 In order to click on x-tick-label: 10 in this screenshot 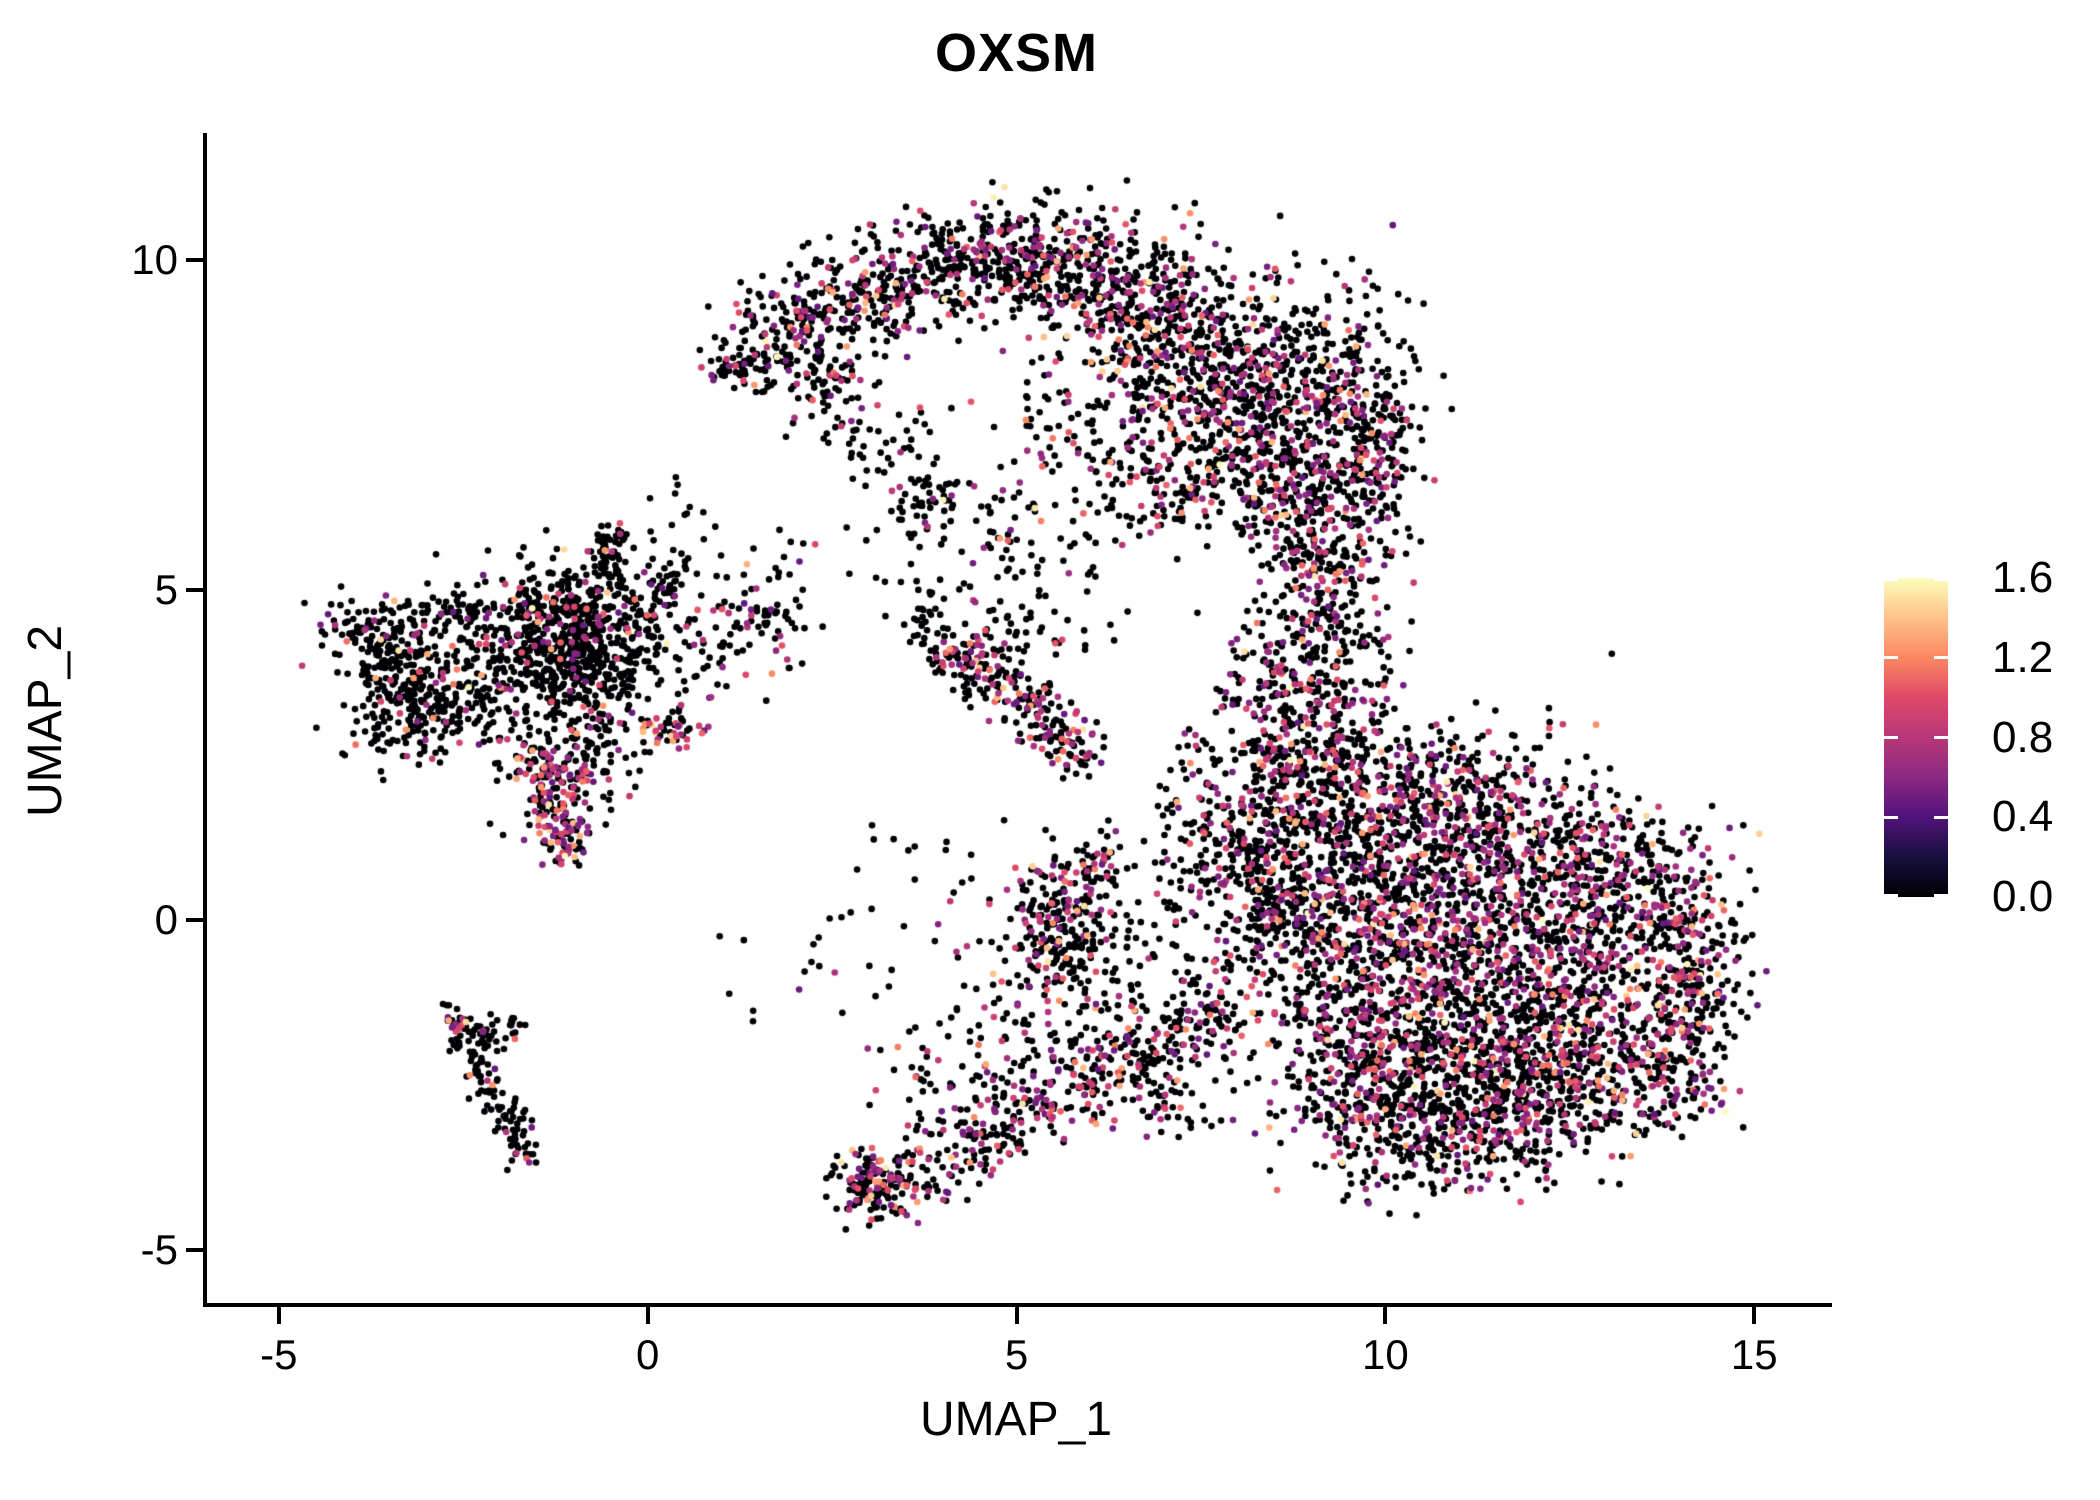, I will do `click(1385, 1354)`.